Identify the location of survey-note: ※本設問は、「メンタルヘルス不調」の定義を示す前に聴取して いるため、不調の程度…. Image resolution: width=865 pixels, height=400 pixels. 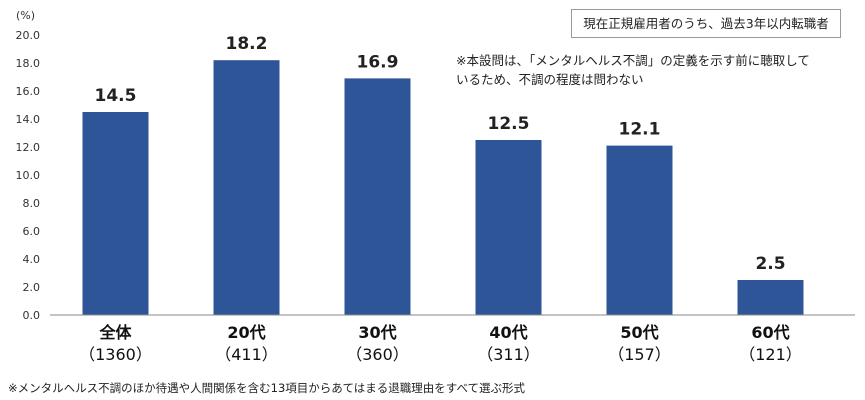
(656, 70).